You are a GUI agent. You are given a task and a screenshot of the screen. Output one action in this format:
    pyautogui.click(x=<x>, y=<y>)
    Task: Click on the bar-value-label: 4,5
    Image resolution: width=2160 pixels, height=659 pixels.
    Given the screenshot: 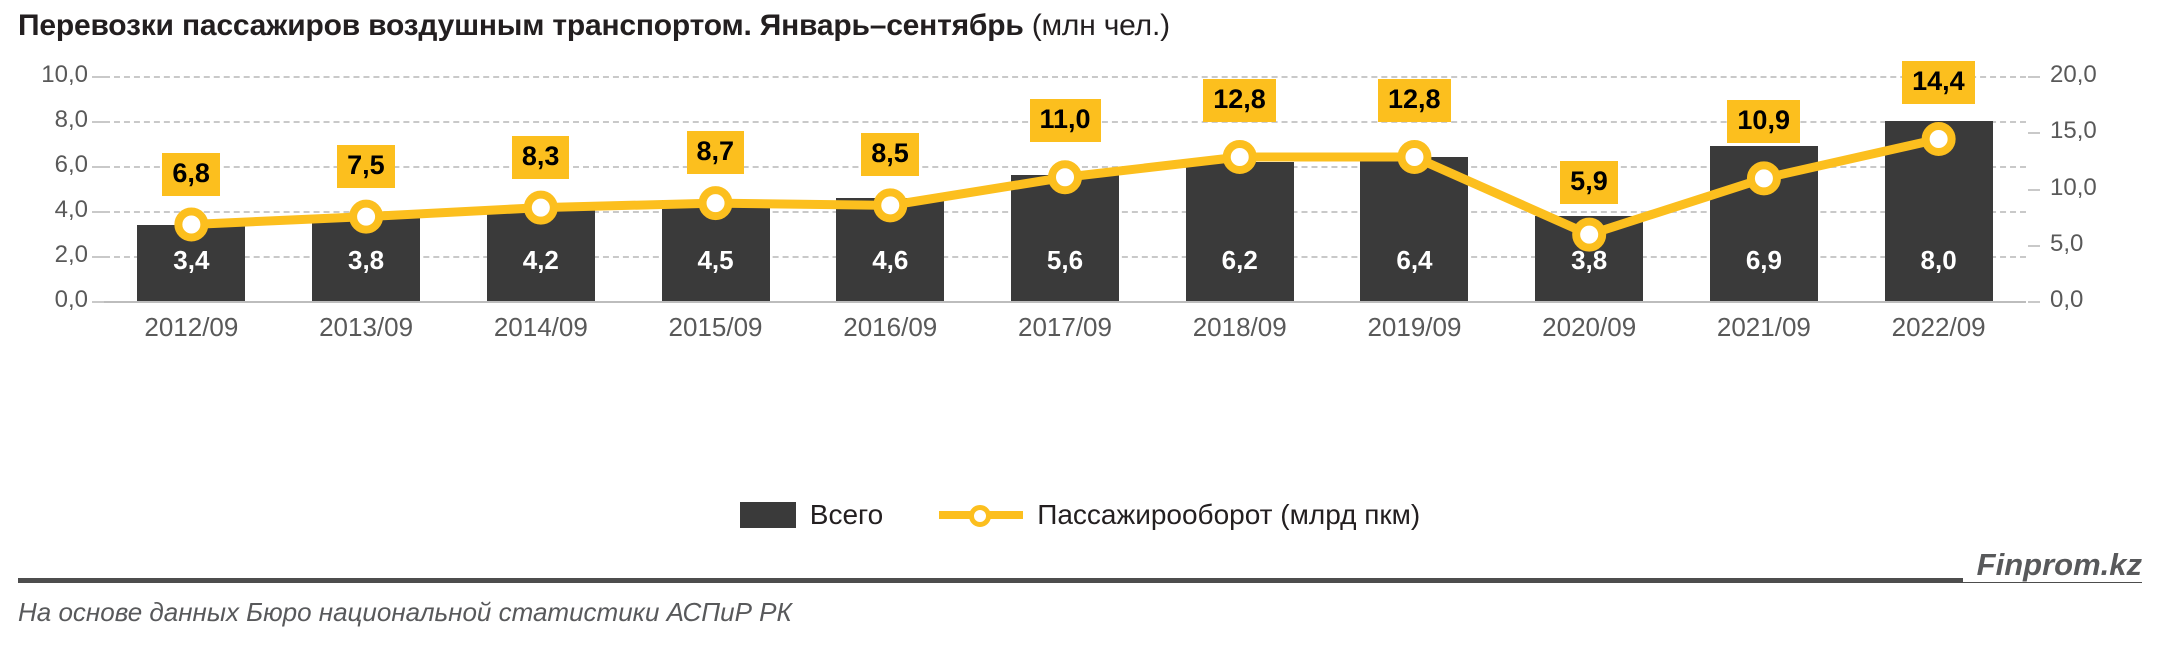 What is the action you would take?
    pyautogui.click(x=715, y=260)
    